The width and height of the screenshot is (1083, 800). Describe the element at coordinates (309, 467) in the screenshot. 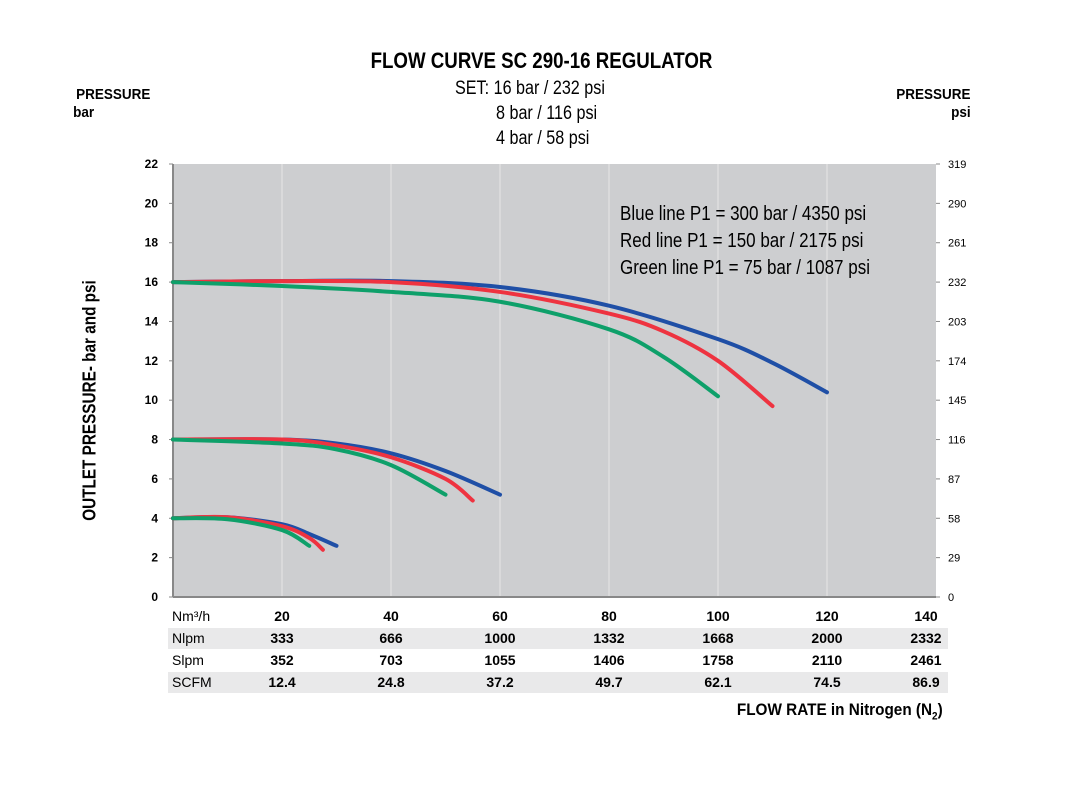

I see `series-green-8bar` at that location.